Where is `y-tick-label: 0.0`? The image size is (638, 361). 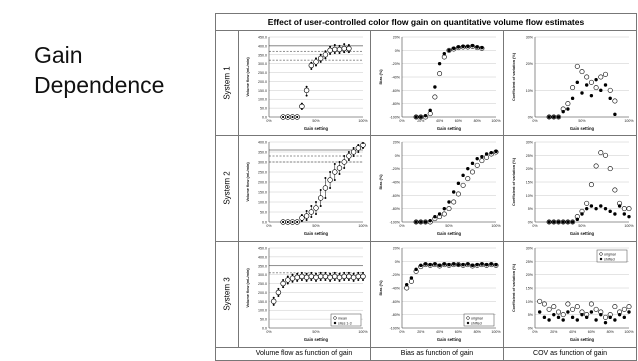 y-tick-label: 0.0 is located at coordinates (264, 329).